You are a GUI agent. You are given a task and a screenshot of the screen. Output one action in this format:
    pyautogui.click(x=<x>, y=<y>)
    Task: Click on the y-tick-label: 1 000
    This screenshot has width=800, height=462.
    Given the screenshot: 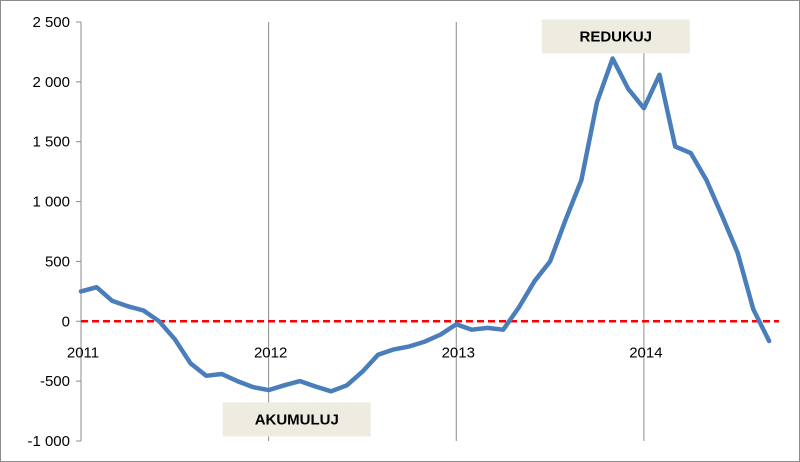 What is the action you would take?
    pyautogui.click(x=51, y=202)
    